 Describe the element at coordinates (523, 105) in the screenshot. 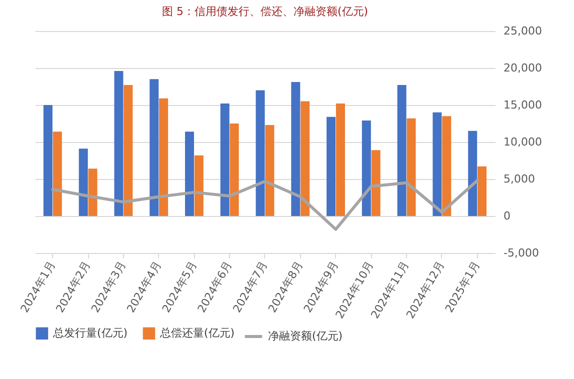

I see `y-tick-label: 15,000` at that location.